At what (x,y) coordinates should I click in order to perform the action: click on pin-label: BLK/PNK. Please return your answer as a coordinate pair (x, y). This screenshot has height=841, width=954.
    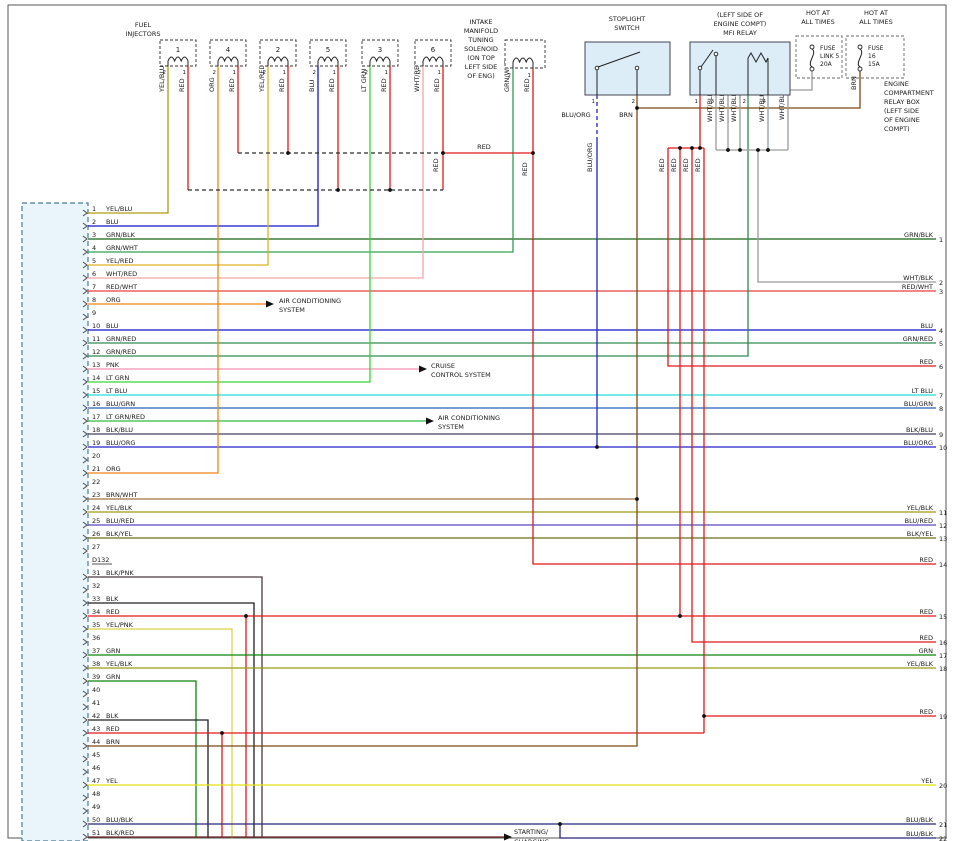
    Looking at the image, I should click on (120, 573).